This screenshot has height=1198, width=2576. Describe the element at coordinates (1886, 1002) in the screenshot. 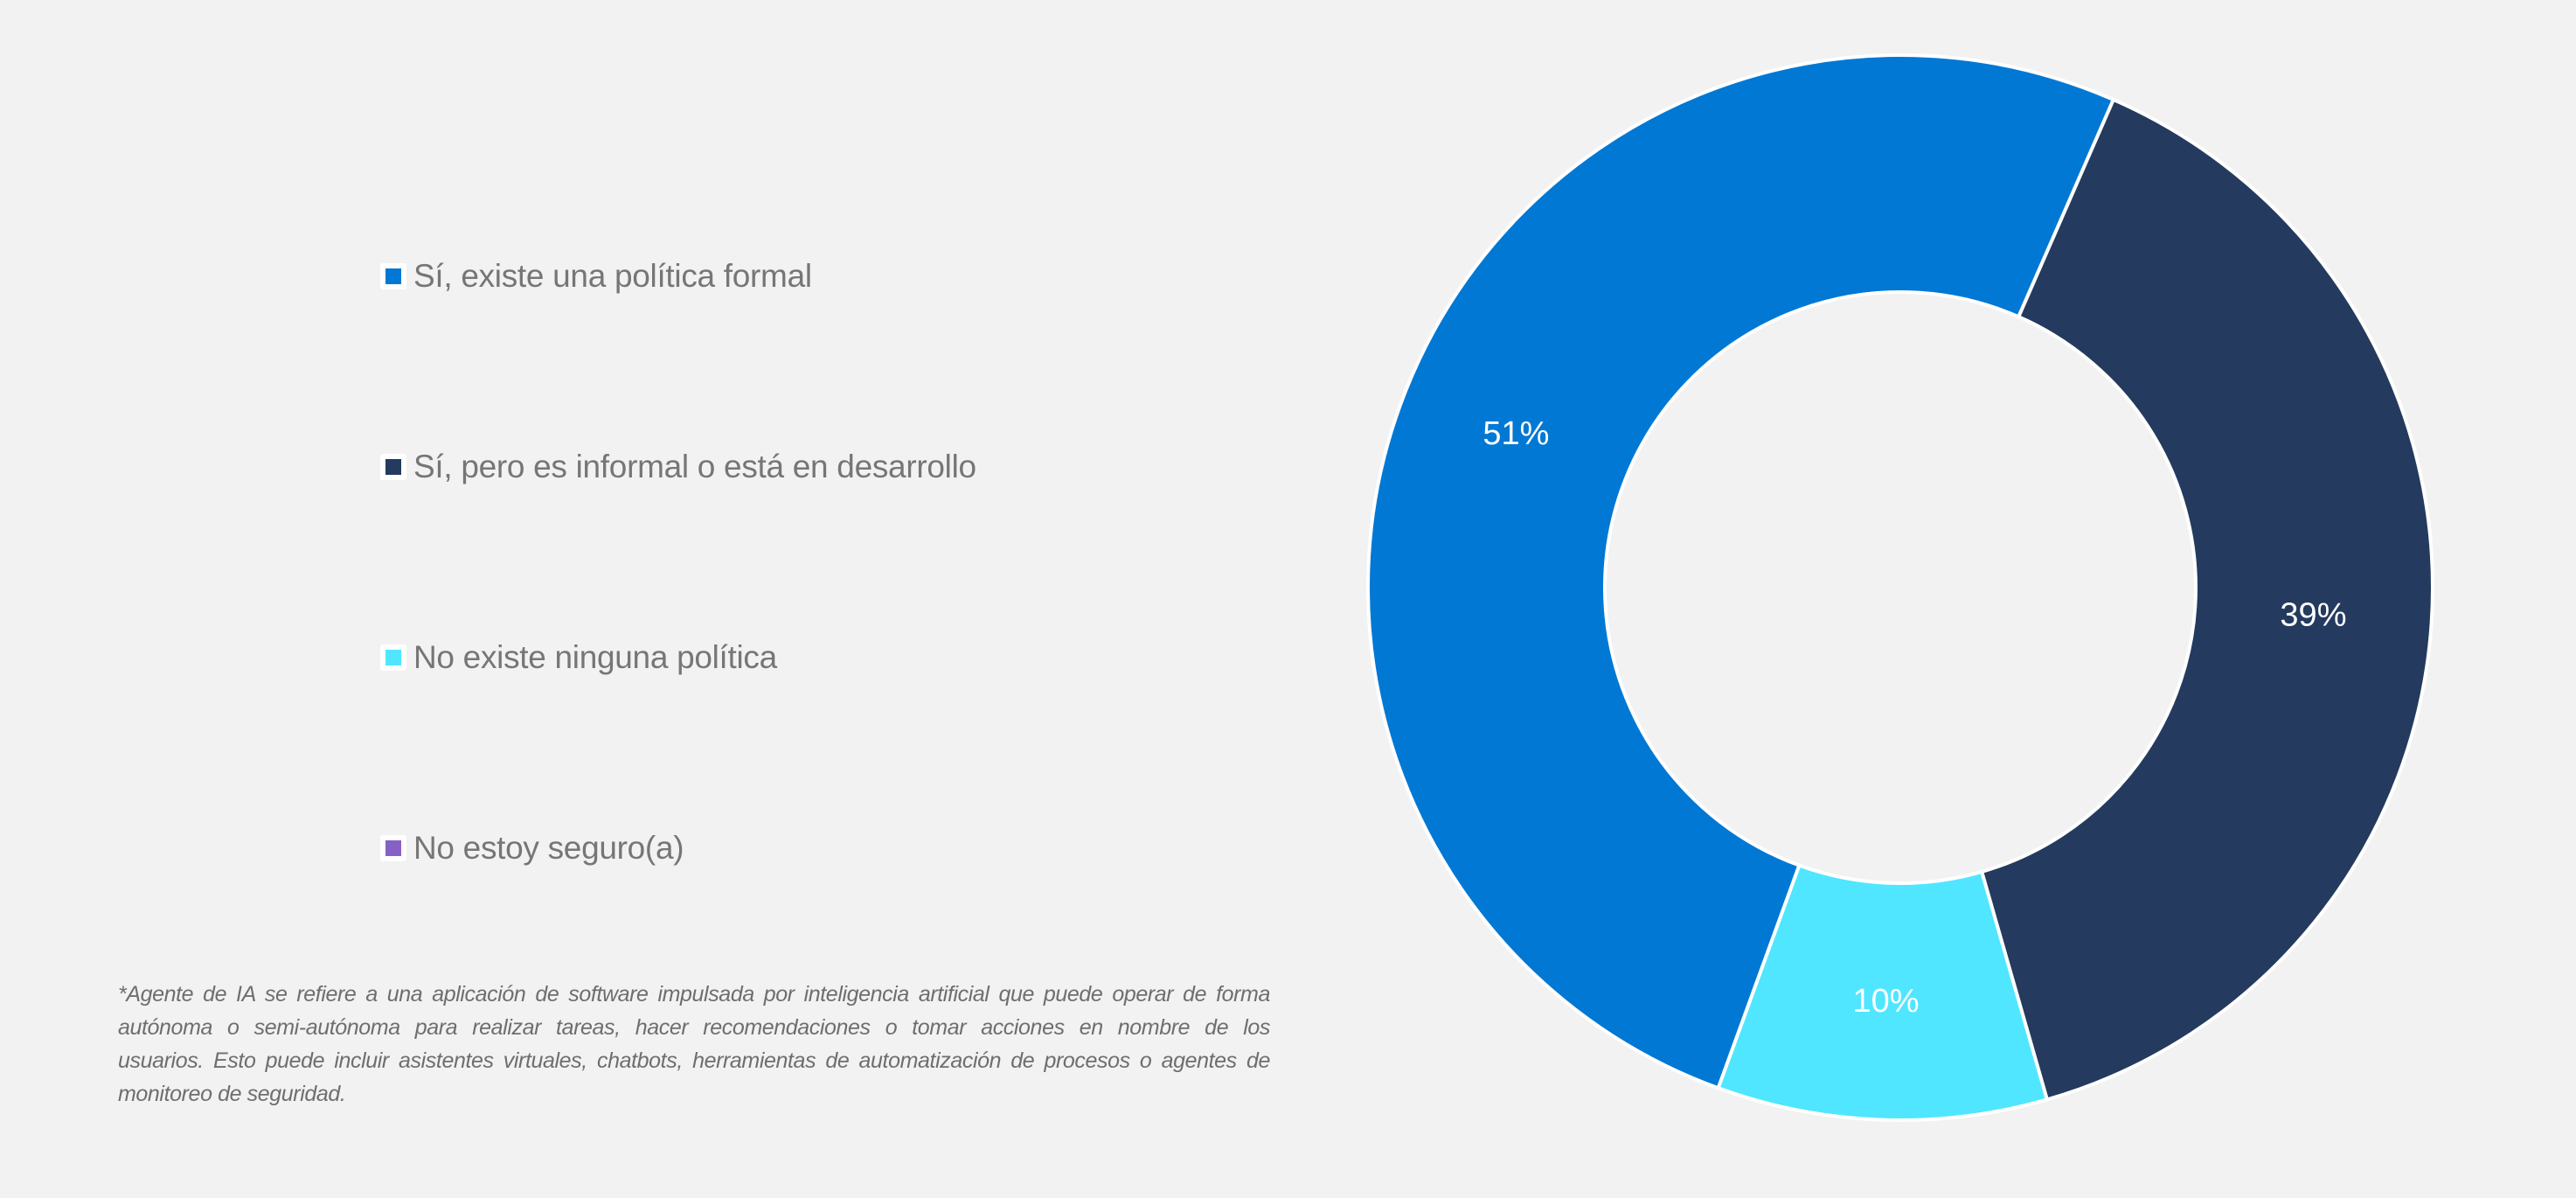

I see `data-label-no-policy: 10%` at that location.